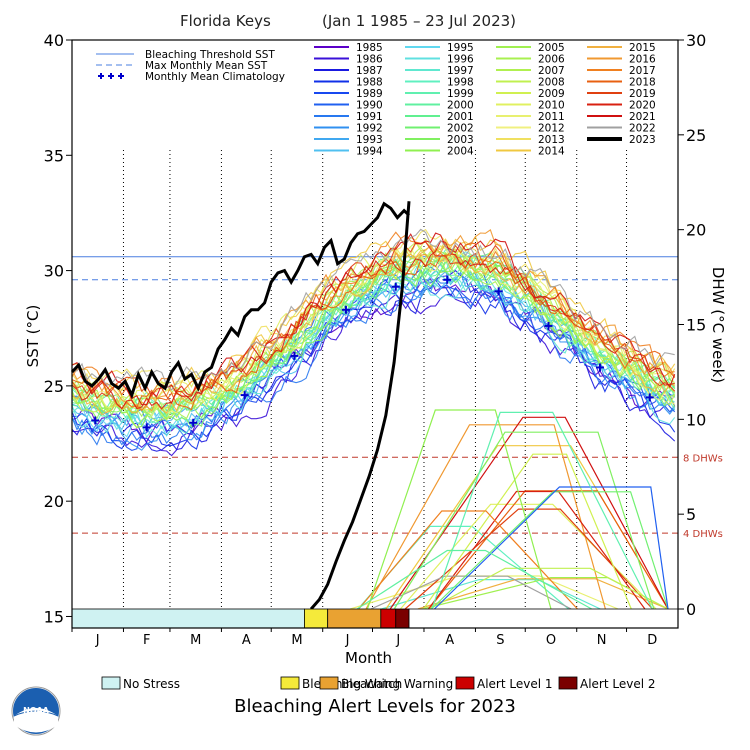 The height and width of the screenshot is (750, 750). What do you see at coordinates (397, 684) in the screenshot?
I see `alert-legend-label: Bleaching Warning` at bounding box center [397, 684].